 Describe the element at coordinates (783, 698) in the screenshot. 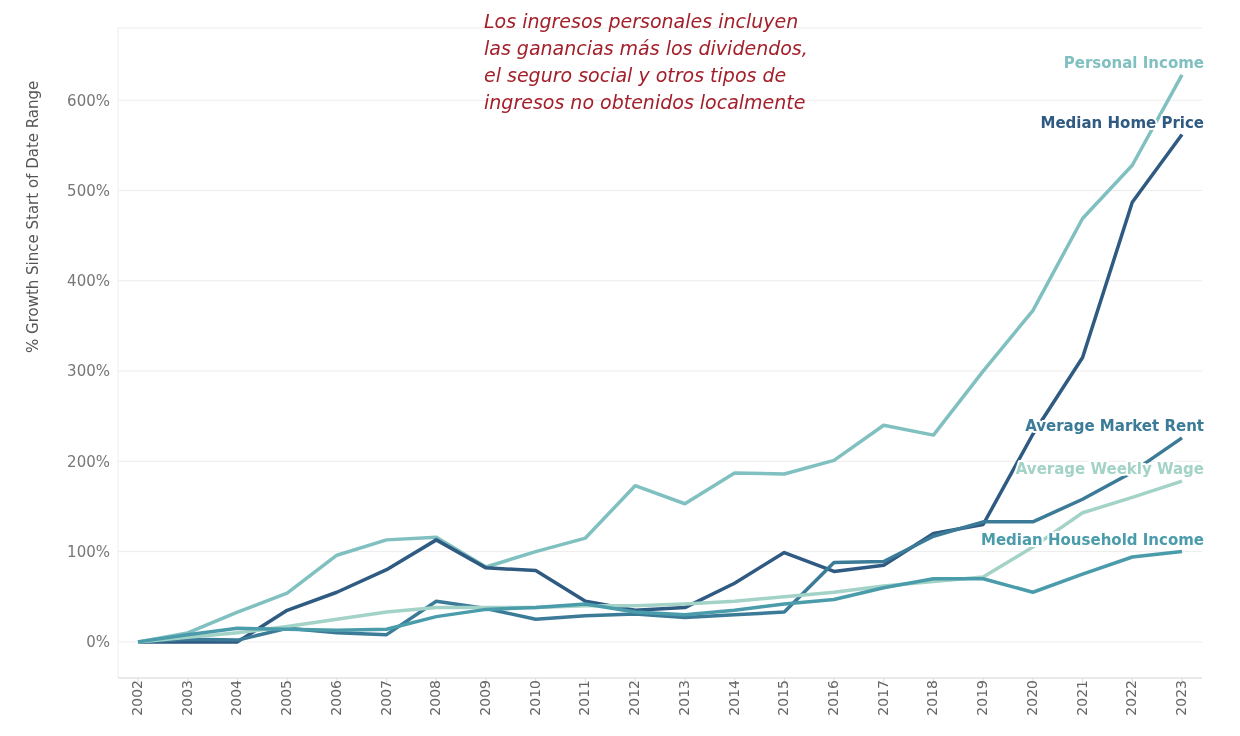

I see `x-tick-label: 2015` at that location.